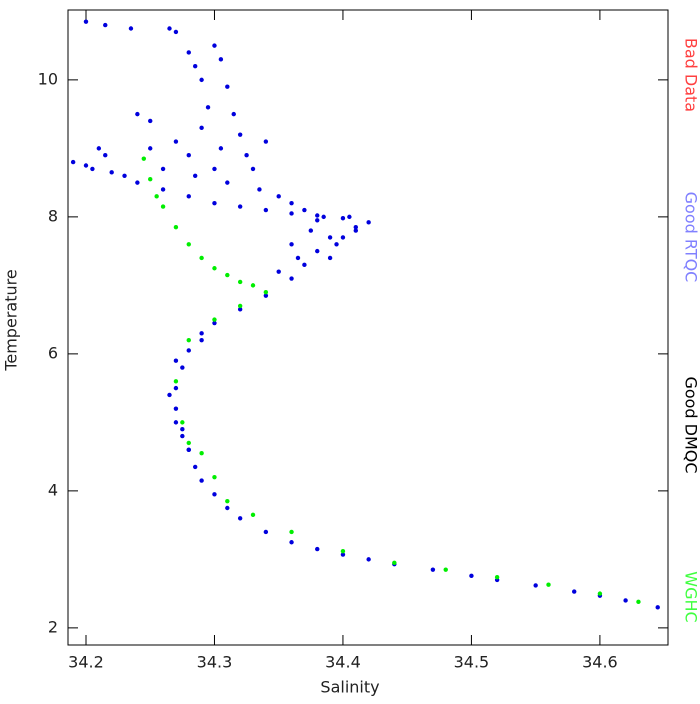  Describe the element at coordinates (53, 352) in the screenshot. I see `y-tick-label: 6` at that location.